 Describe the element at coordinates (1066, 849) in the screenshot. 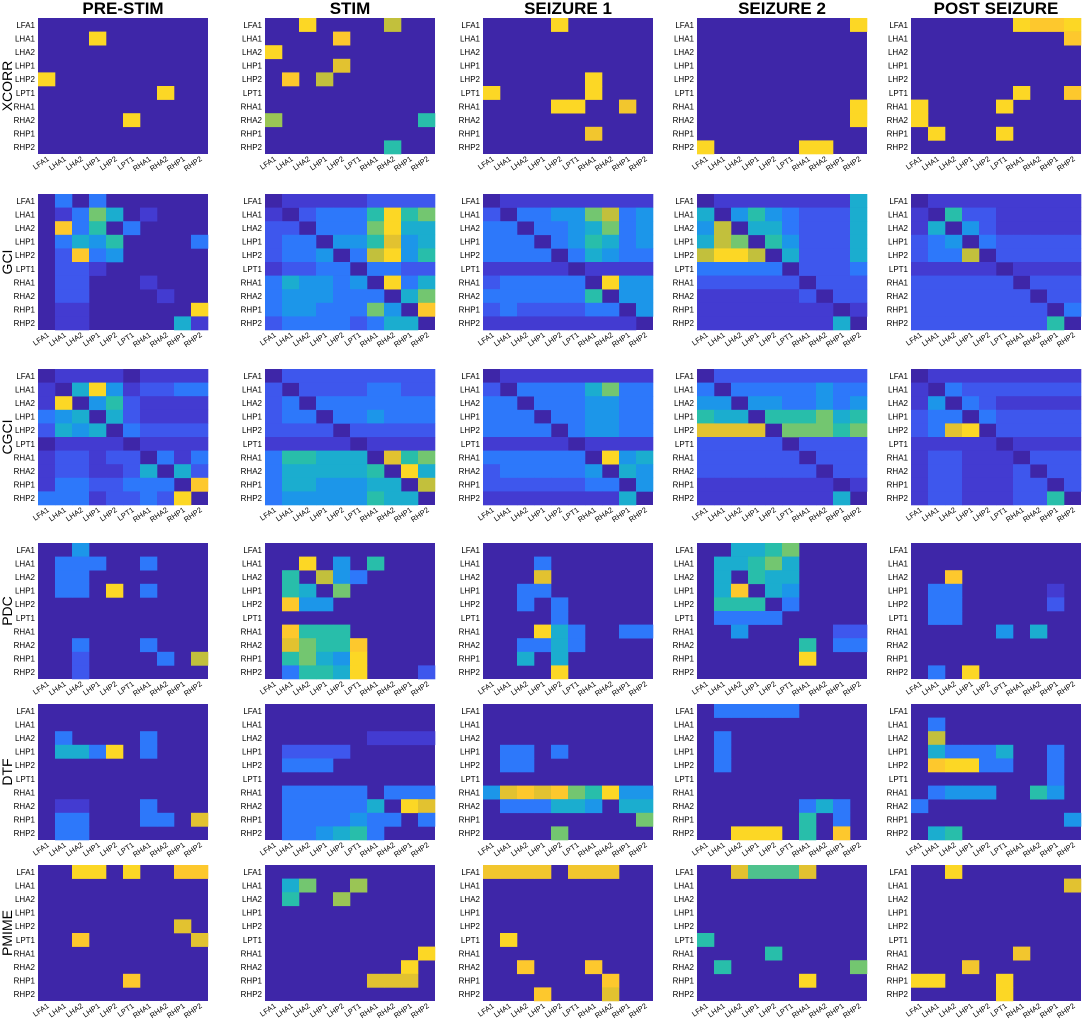

I see `x-tick-label: RHP2` at that location.